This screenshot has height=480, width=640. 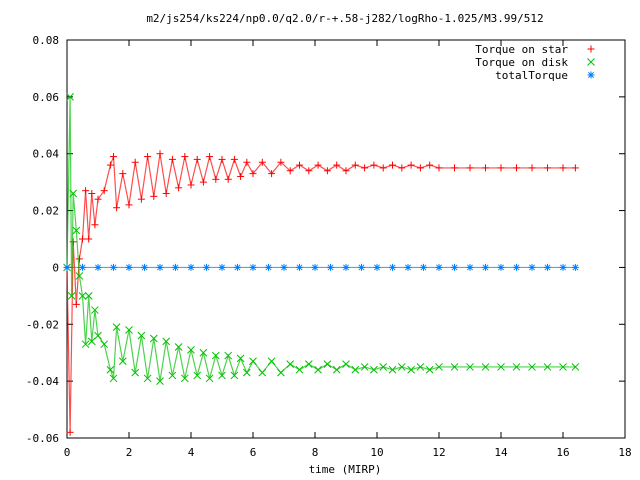 What do you see at coordinates (129, 452) in the screenshot?
I see `x-tick-label: 2` at bounding box center [129, 452].